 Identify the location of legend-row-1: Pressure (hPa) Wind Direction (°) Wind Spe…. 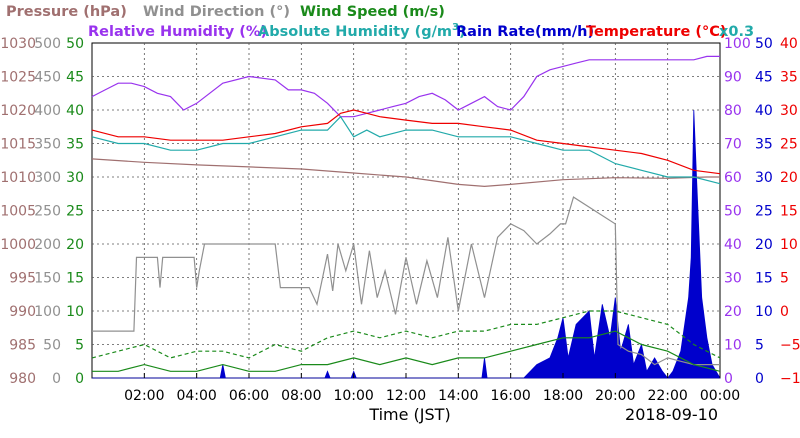
(225, 12).